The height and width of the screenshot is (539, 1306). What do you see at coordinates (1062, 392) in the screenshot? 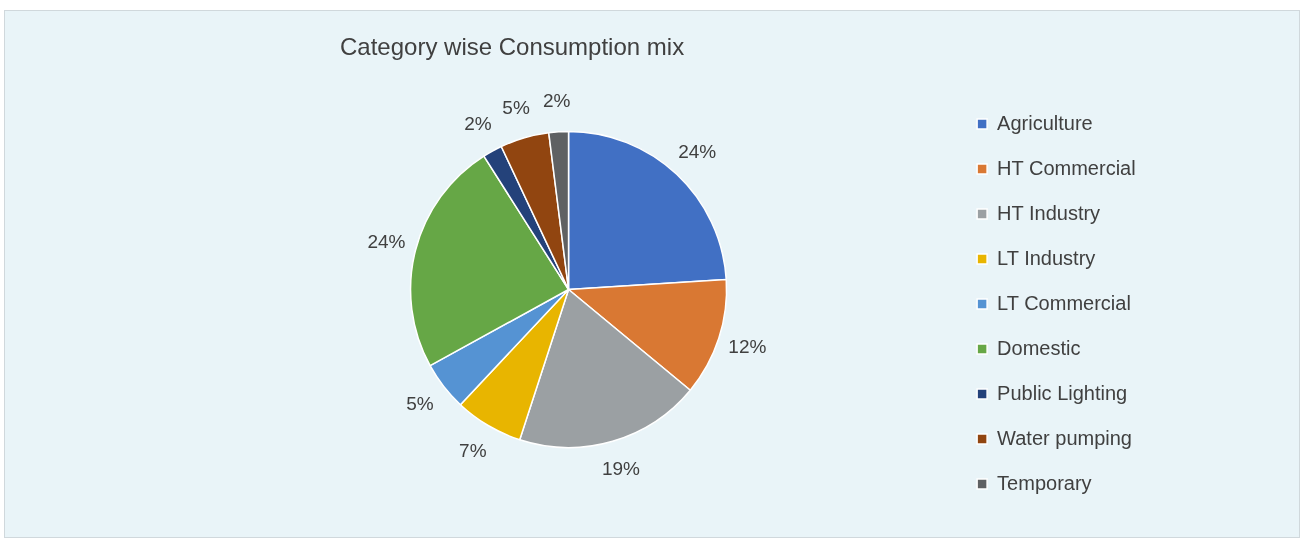
I see `legend-label: Public Lighting` at bounding box center [1062, 392].